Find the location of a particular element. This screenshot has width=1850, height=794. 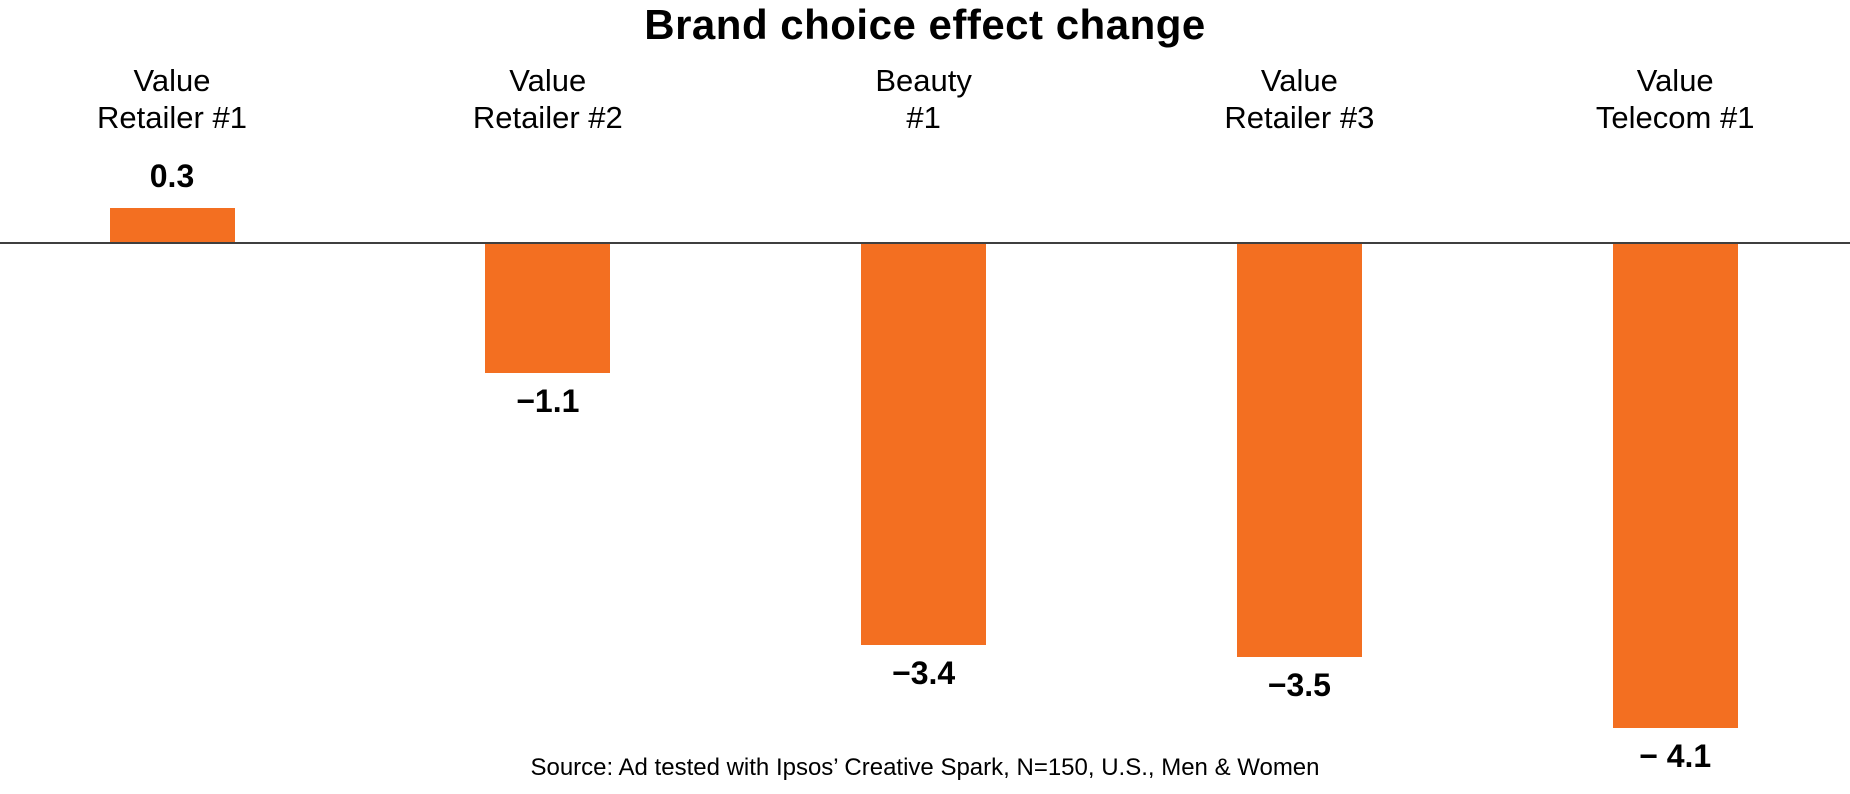

chart-title: Brand choice effect change is located at coordinates (925, 24).